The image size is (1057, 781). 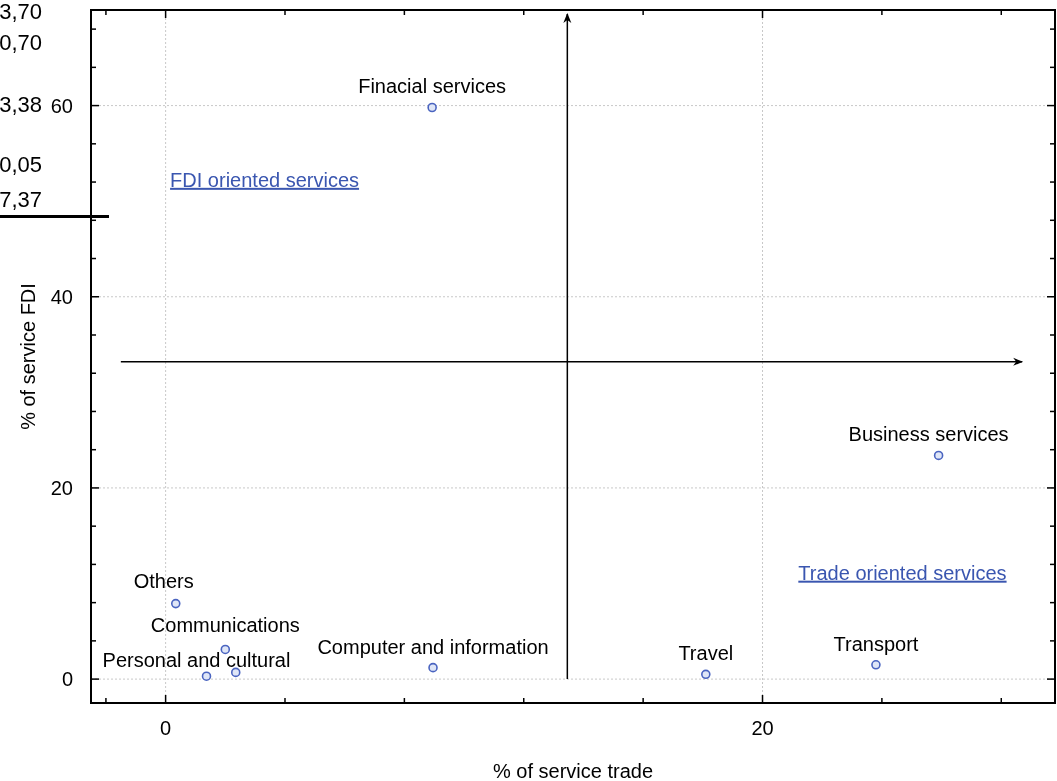 I want to click on series-label: Computer and information, so click(x=433, y=646).